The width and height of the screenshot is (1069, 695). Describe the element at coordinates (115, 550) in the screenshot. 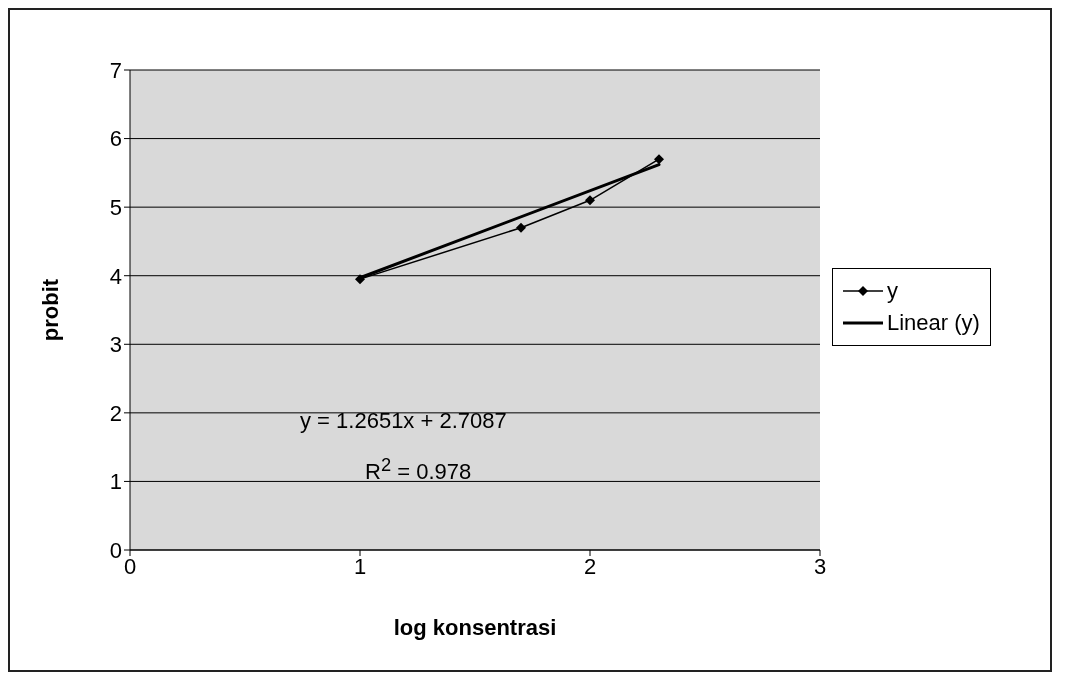

I see `y-tick-label: 0` at that location.